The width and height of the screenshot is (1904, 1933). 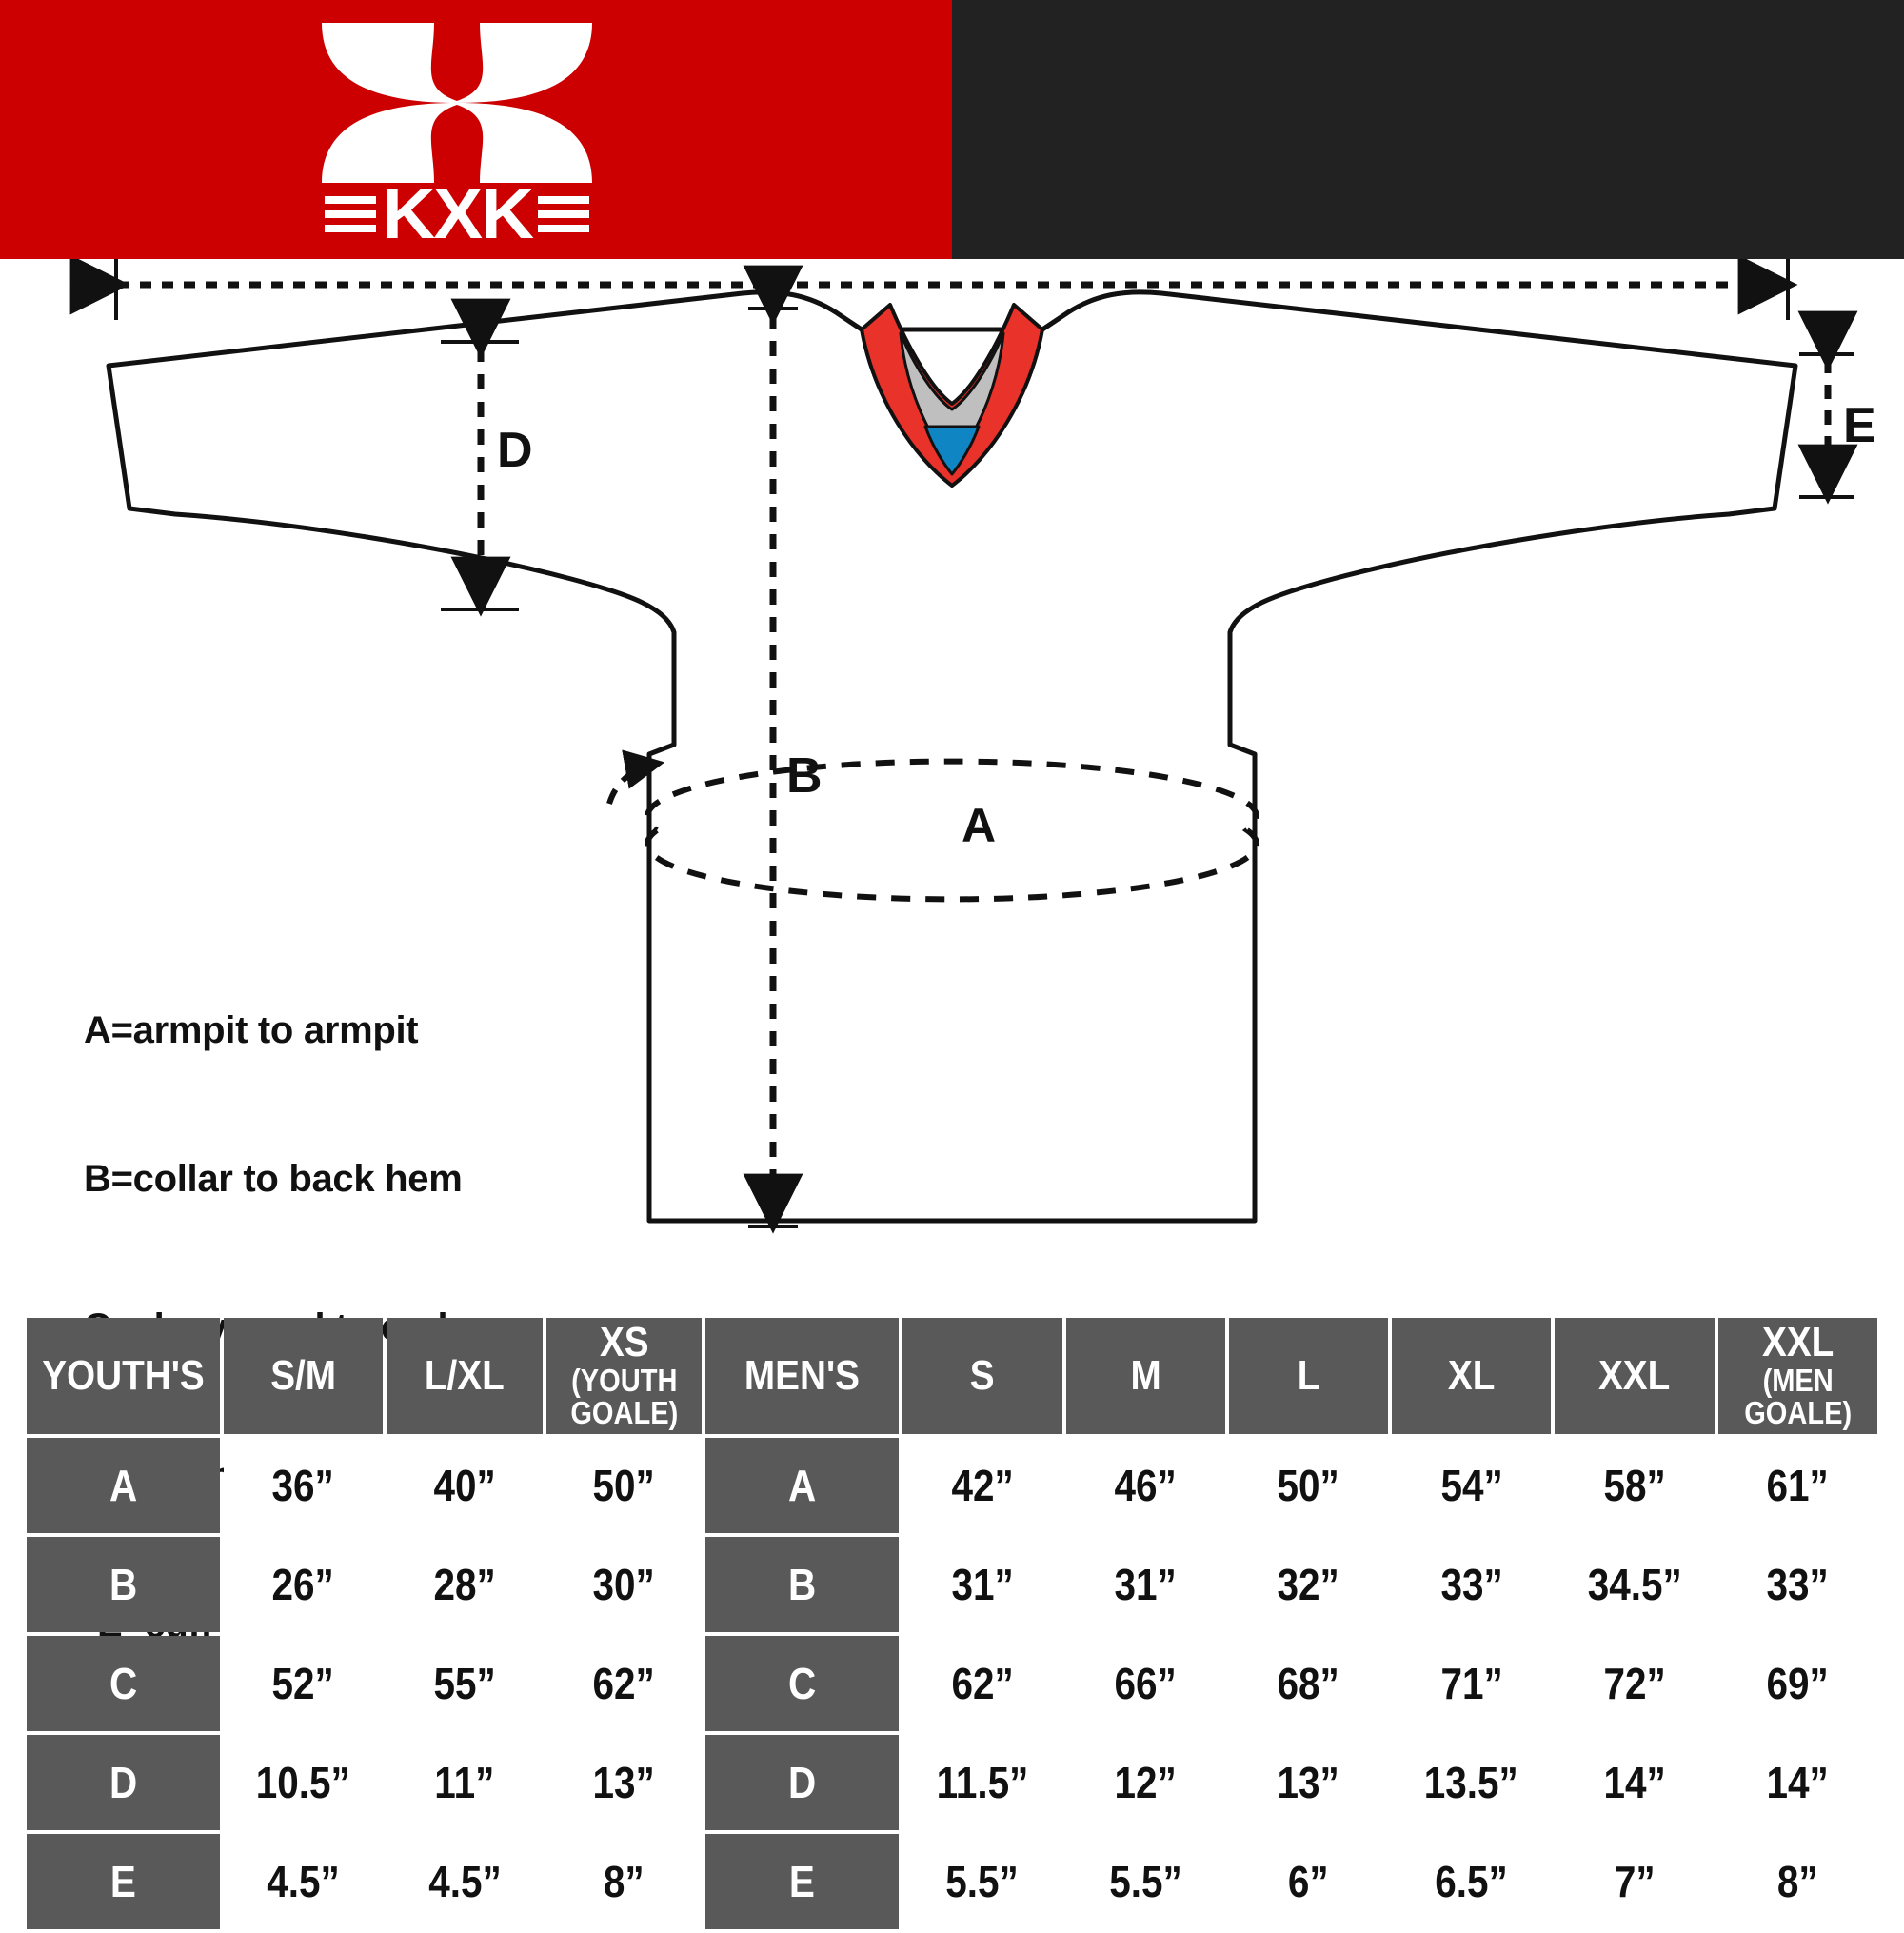 I want to click on cell-men-xl-a-text: 54”, so click(x=1471, y=1485).